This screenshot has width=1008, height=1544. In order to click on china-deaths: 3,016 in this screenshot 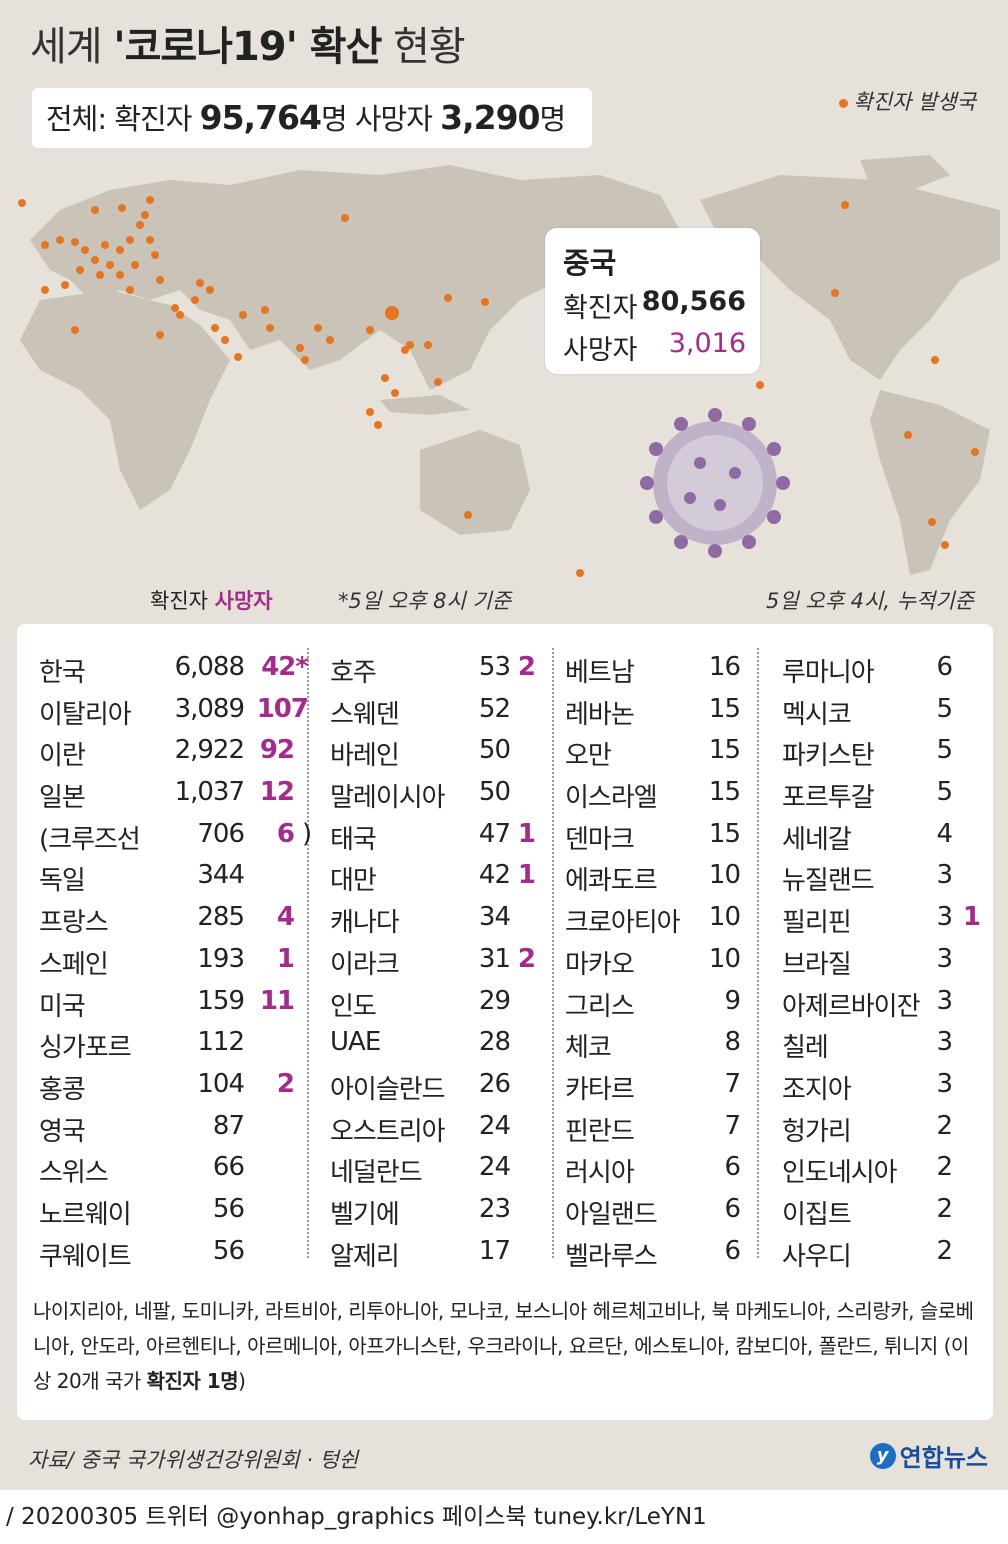, I will do `click(707, 343)`.